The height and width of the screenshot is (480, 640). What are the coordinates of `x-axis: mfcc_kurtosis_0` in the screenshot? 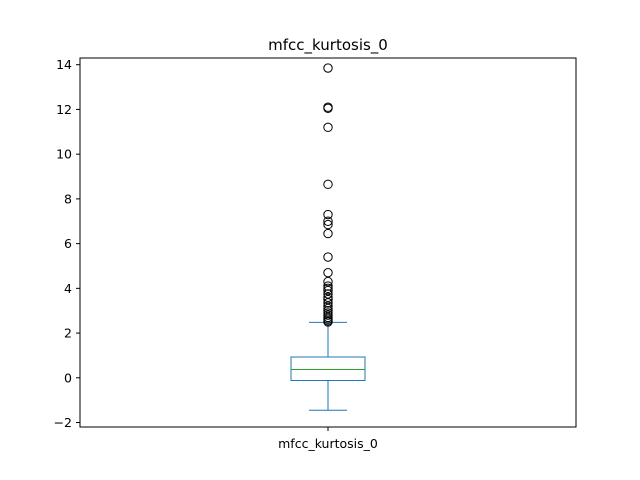 It's located at (328, 439).